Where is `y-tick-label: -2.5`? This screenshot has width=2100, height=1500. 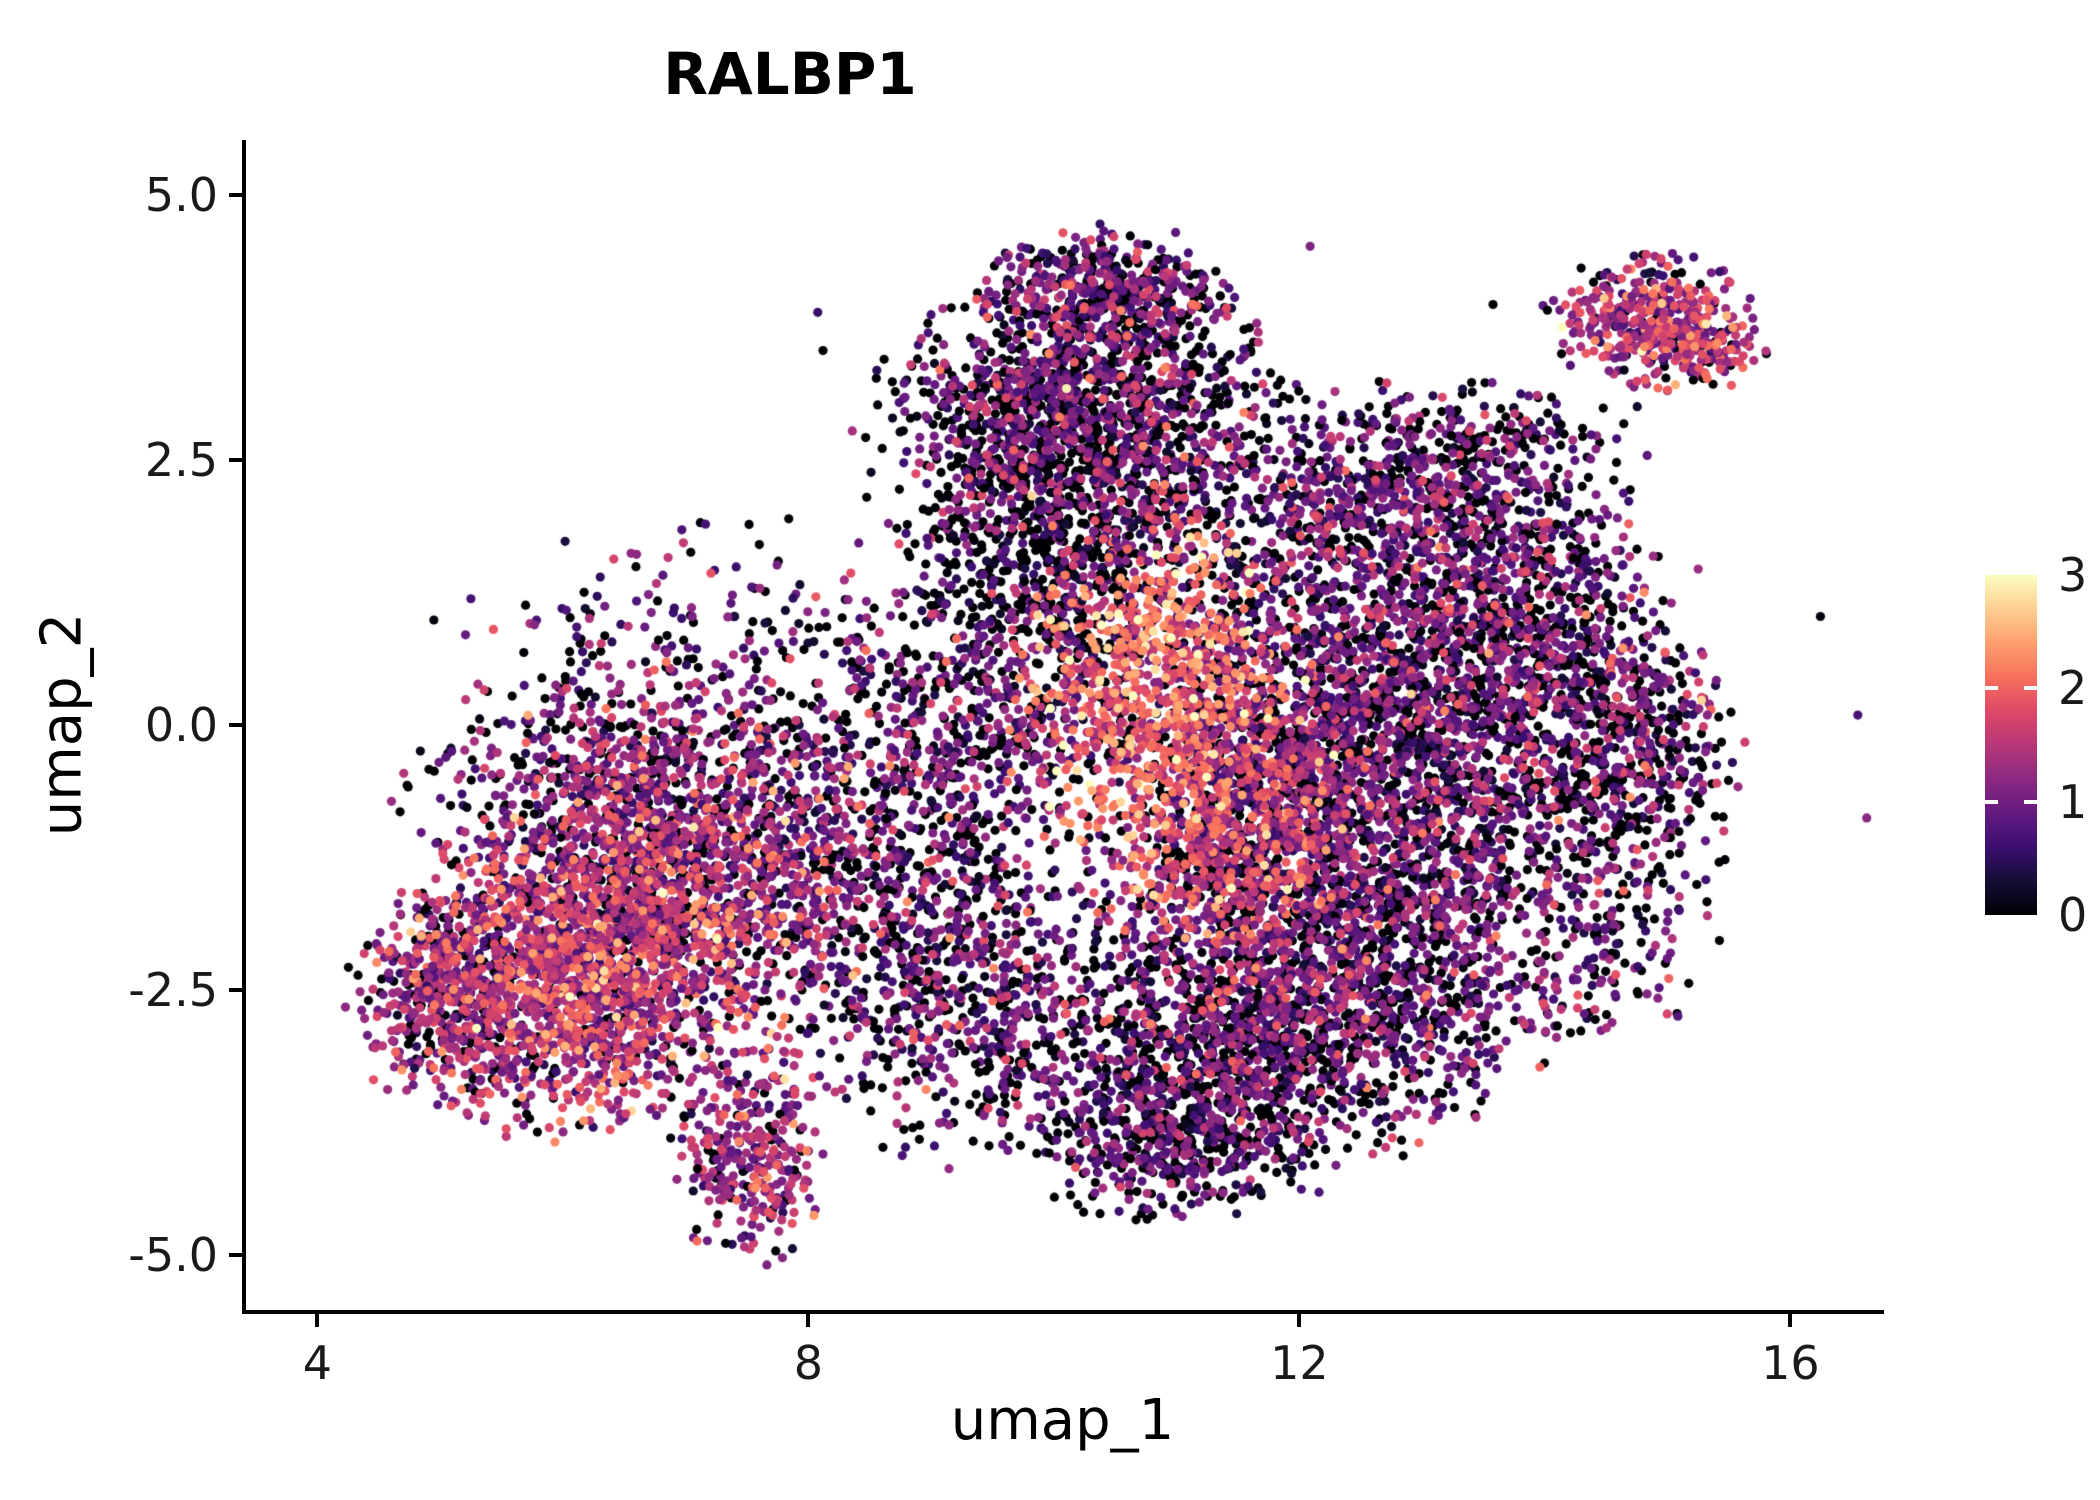
y-tick-label: -2.5 is located at coordinates (173, 989).